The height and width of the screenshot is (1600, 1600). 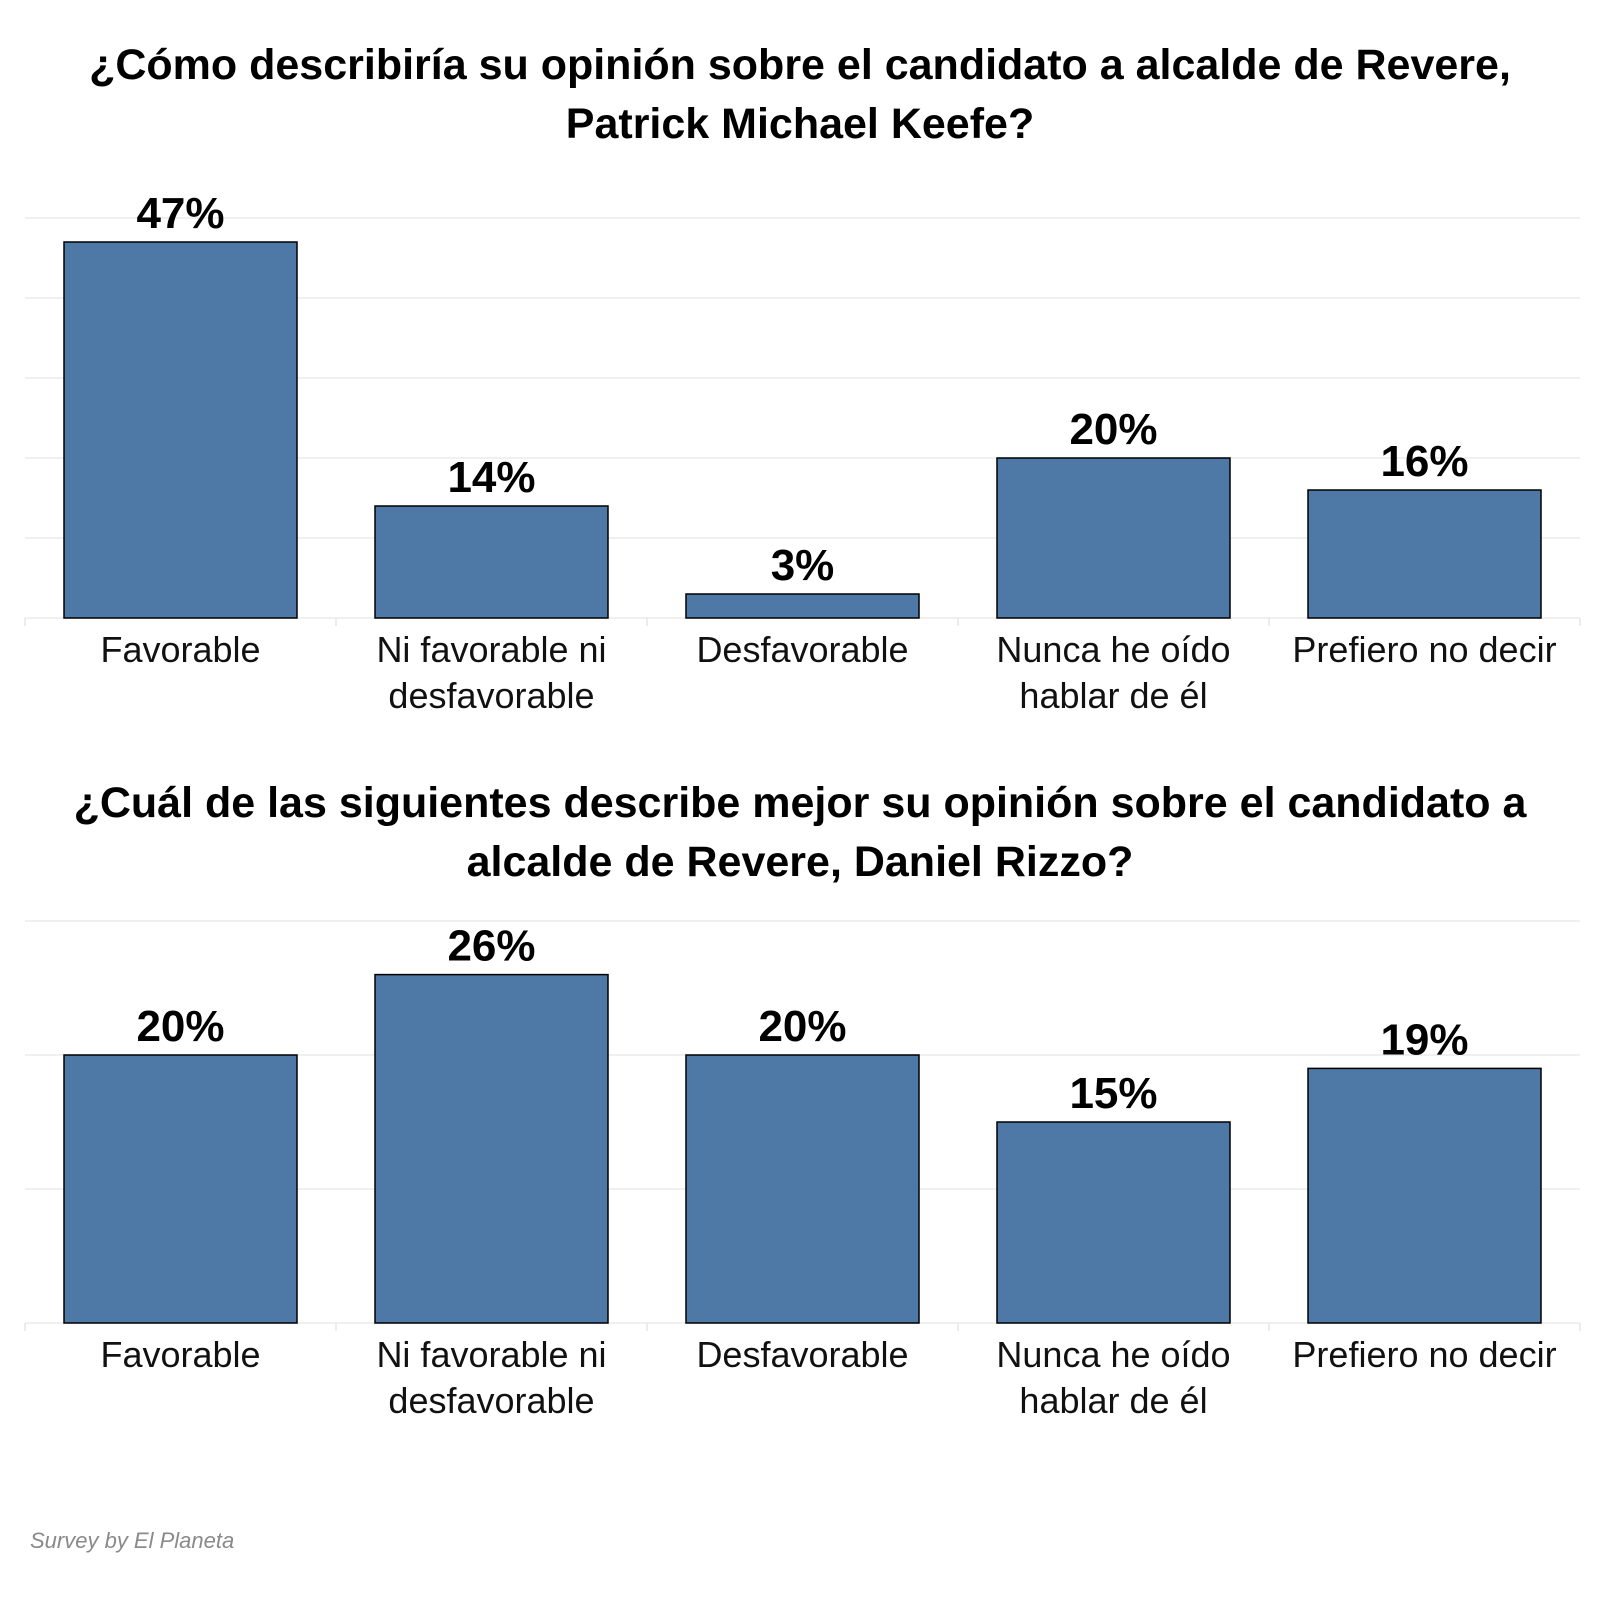 What do you see at coordinates (1424, 461) in the screenshot?
I see `value-label-5: 16%` at bounding box center [1424, 461].